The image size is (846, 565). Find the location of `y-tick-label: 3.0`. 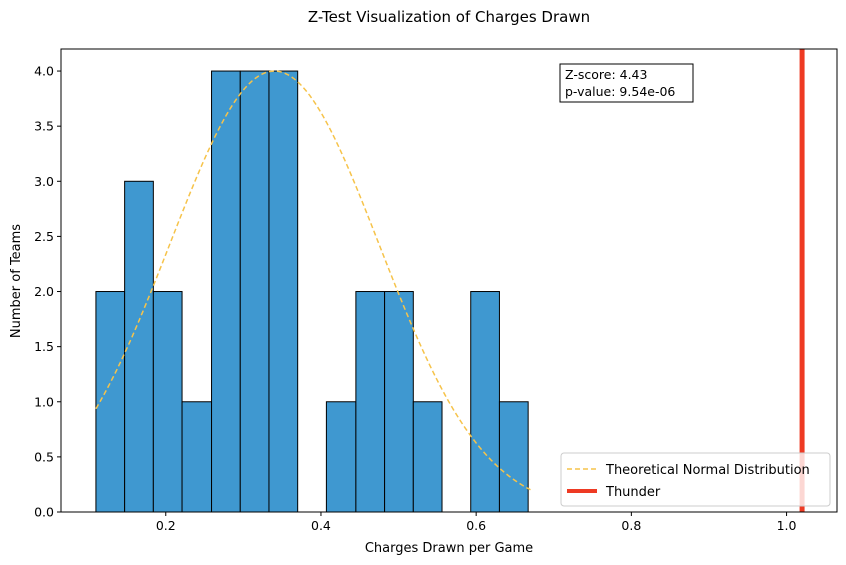

y-tick-label: 3.0 is located at coordinates (44, 181).